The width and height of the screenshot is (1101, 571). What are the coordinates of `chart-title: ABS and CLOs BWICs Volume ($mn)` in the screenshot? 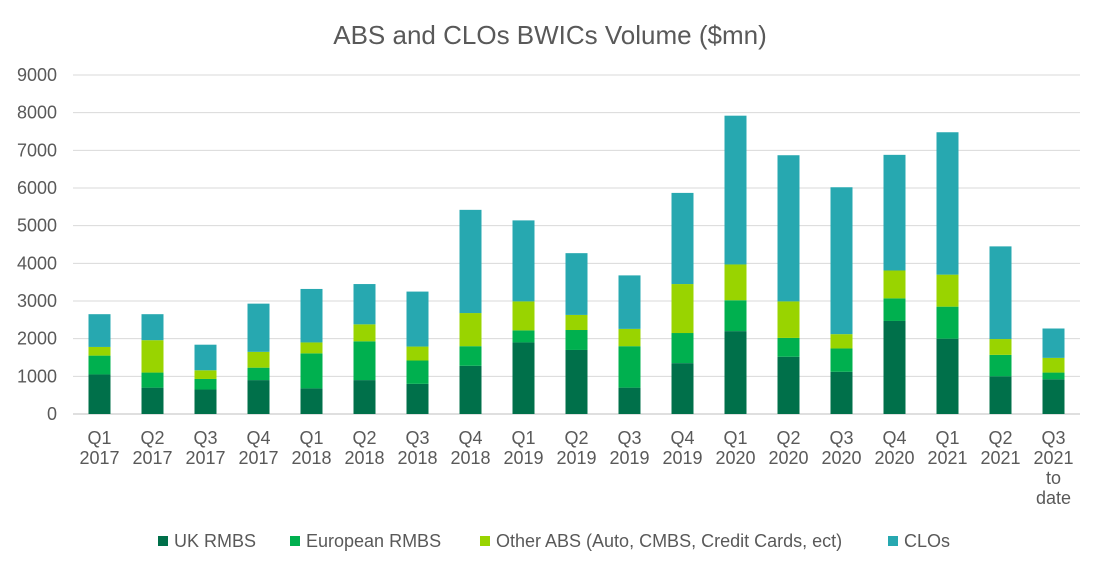 It's located at (549, 35).